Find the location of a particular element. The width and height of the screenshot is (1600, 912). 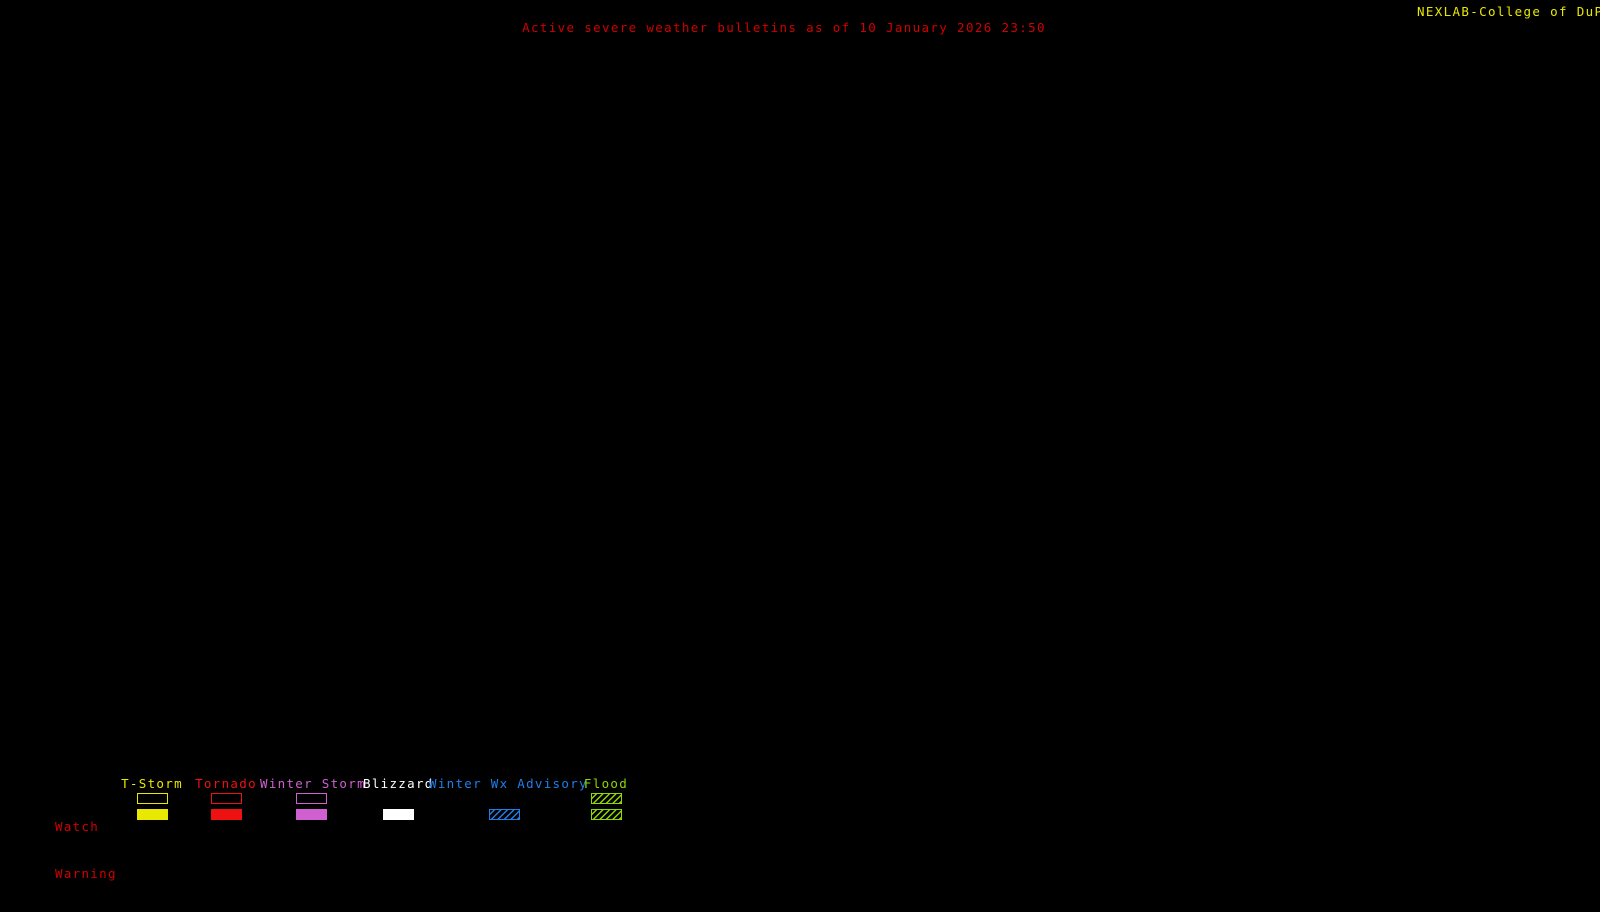

legend-column-label: T-Storm is located at coordinates (152, 783).